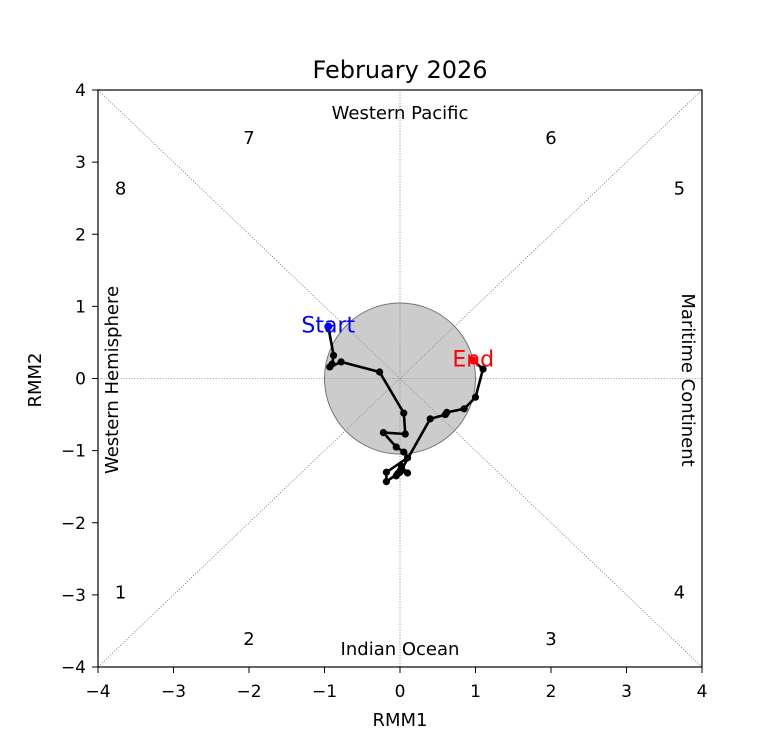 The width and height of the screenshot is (780, 750). I want to click on x-tick-label: −1, so click(324, 692).